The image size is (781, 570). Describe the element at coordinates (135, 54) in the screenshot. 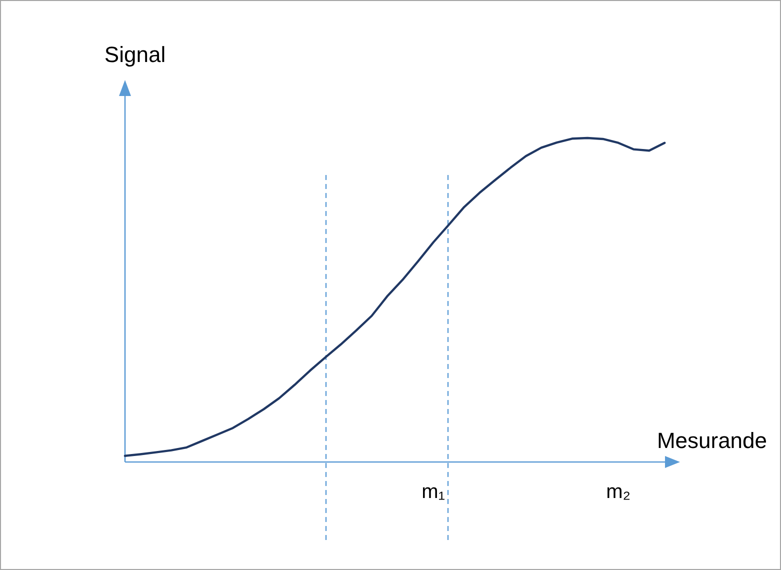

I see `y-axis-title: Signal` at that location.